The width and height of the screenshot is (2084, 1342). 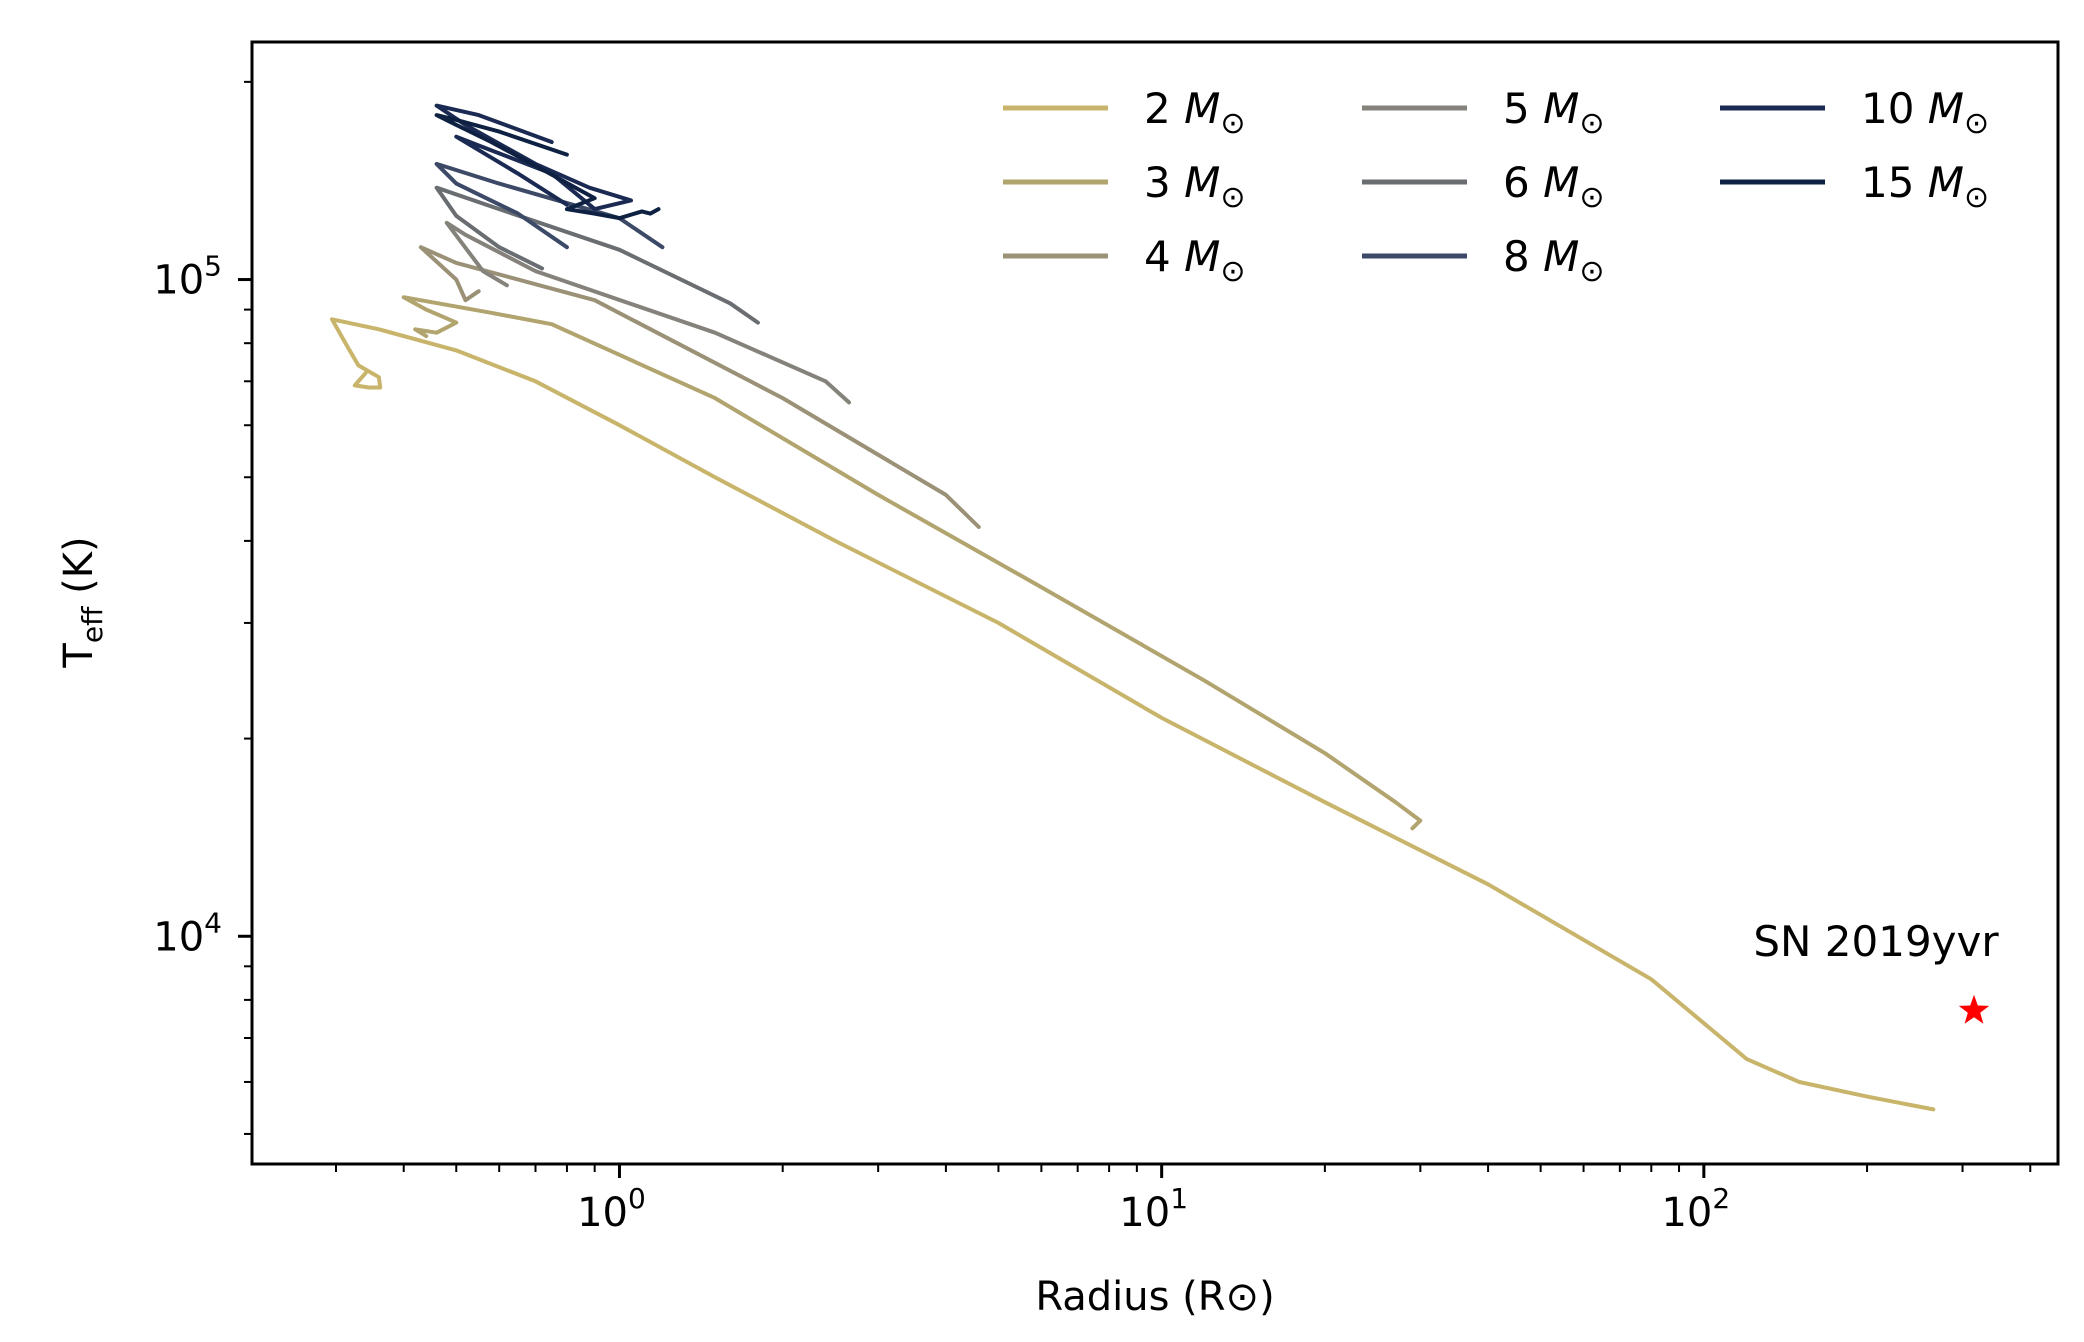 I want to click on y-axis-label-unit: (K), so click(x=79, y=571).